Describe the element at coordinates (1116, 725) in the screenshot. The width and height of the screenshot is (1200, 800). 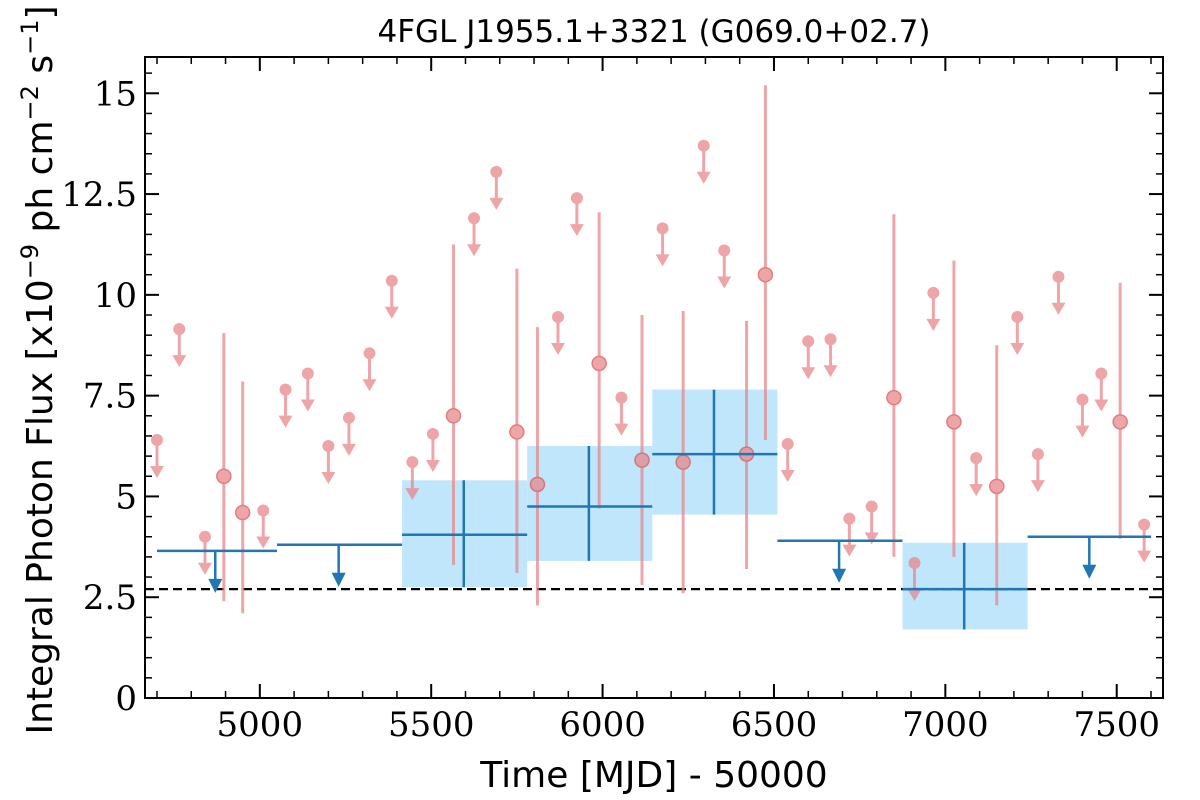
I see `x-tick-label: 7500` at that location.